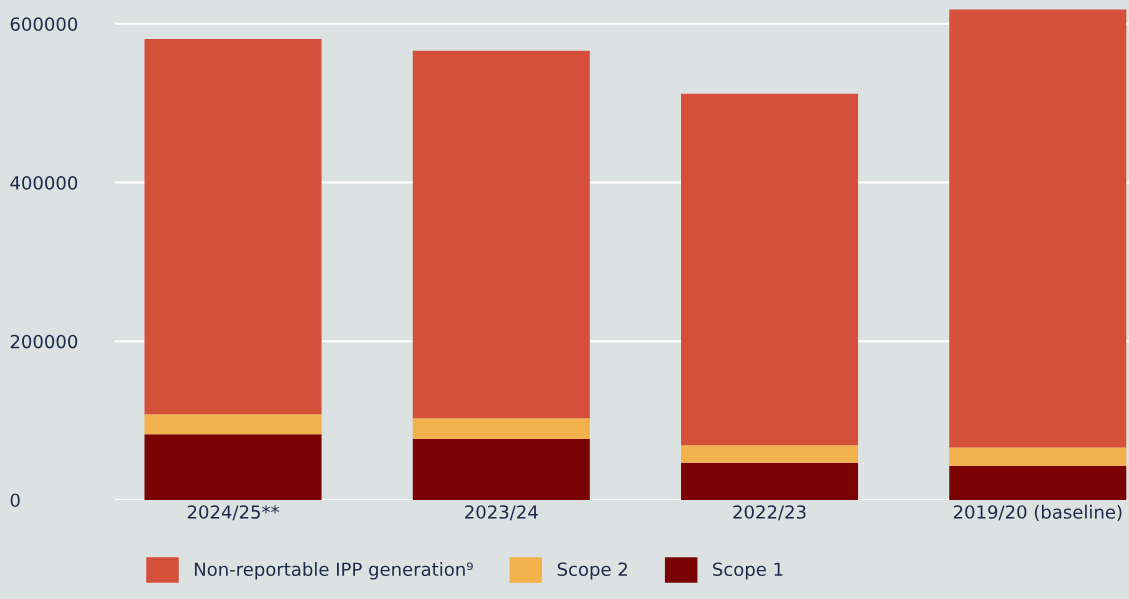 The width and height of the screenshot is (1129, 599). What do you see at coordinates (748, 571) in the screenshot?
I see `legend-label: Scope 1` at bounding box center [748, 571].